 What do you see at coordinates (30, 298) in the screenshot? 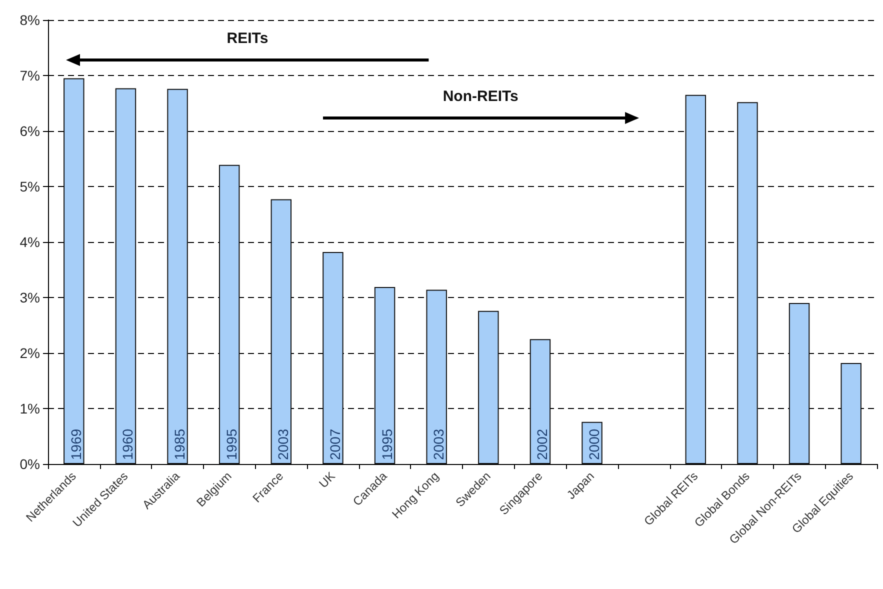
I see `y-tick-label: 3%` at bounding box center [30, 298].